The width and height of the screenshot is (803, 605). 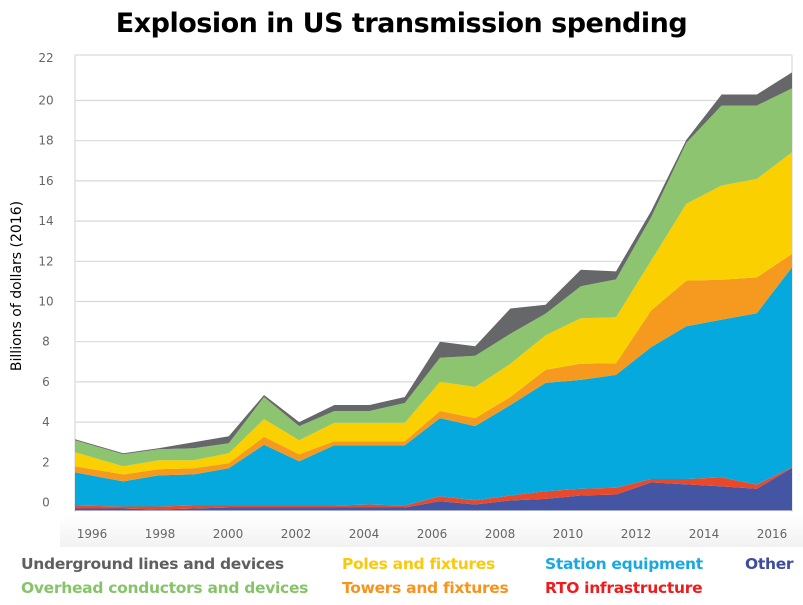 What do you see at coordinates (45, 101) in the screenshot?
I see `y-tick-20: 20` at bounding box center [45, 101].